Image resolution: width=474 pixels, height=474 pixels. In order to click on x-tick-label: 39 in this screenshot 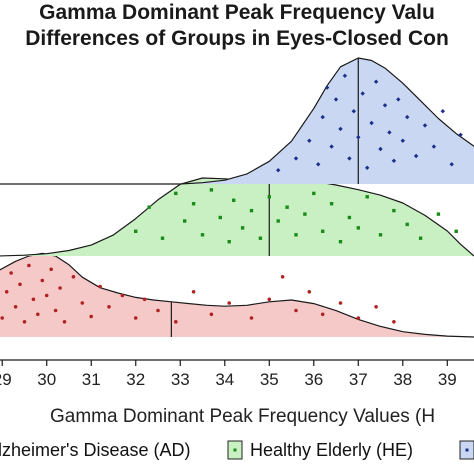, I will do `click(447, 379)`.